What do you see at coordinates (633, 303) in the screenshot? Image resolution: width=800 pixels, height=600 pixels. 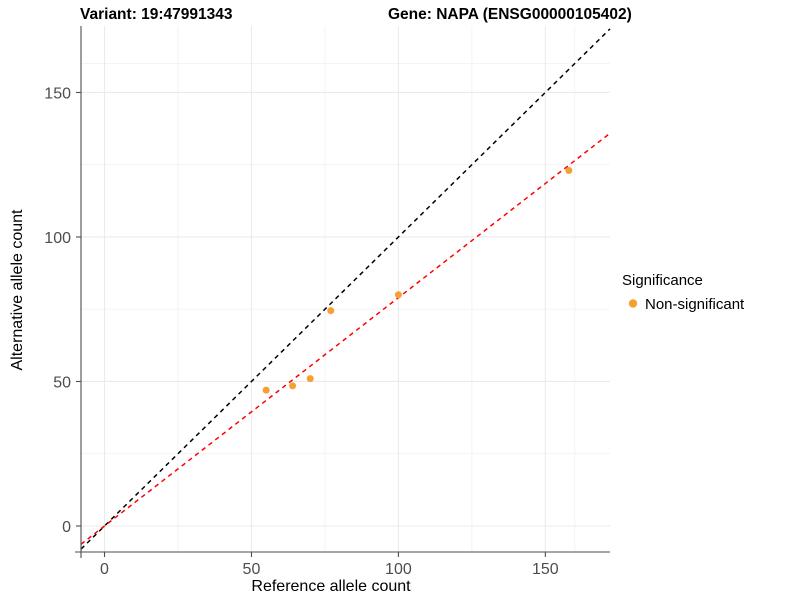 I see `legend-swatch-non-significant` at bounding box center [633, 303].